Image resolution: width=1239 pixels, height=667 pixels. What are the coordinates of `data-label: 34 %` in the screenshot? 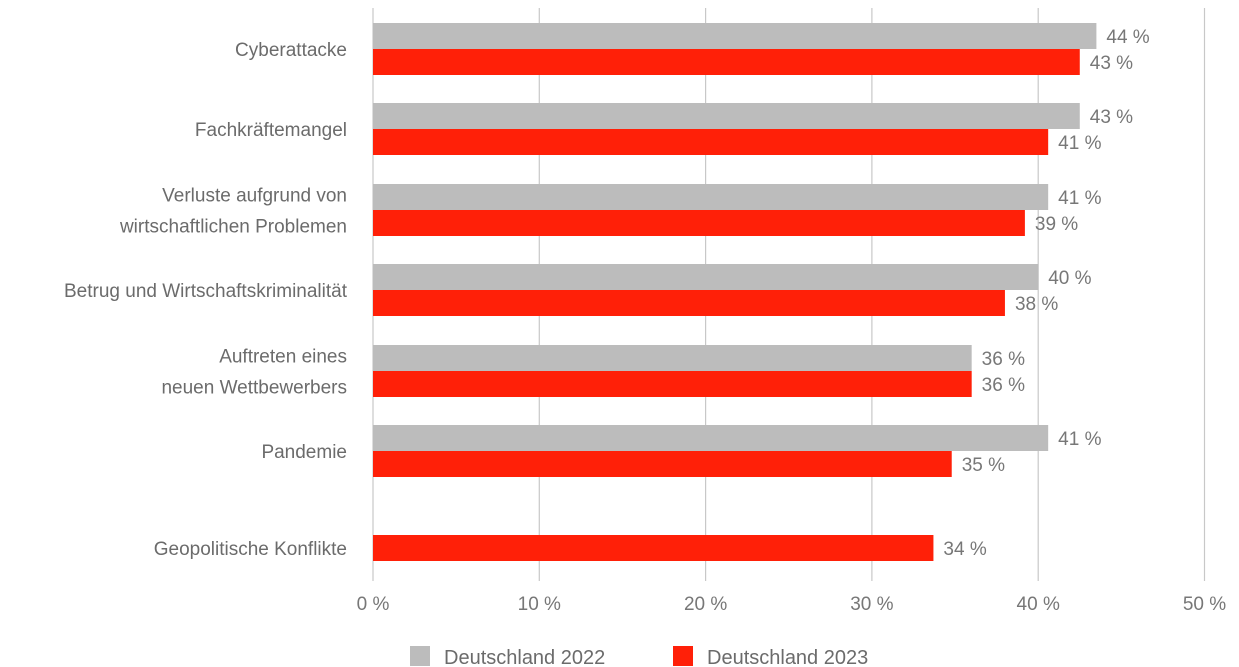 It's located at (964, 549).